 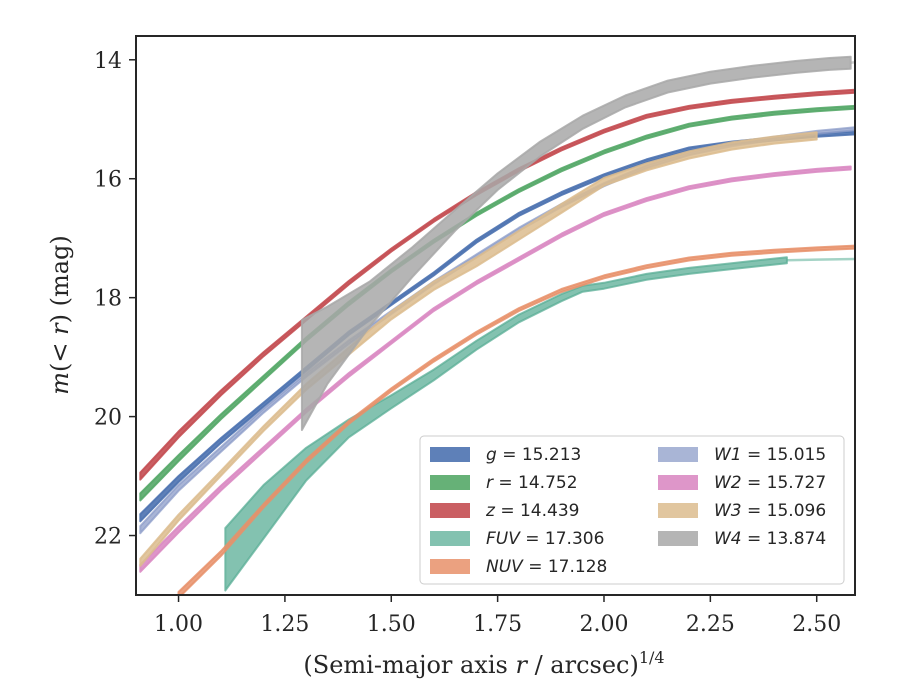 I want to click on legend-box, so click(x=632, y=510).